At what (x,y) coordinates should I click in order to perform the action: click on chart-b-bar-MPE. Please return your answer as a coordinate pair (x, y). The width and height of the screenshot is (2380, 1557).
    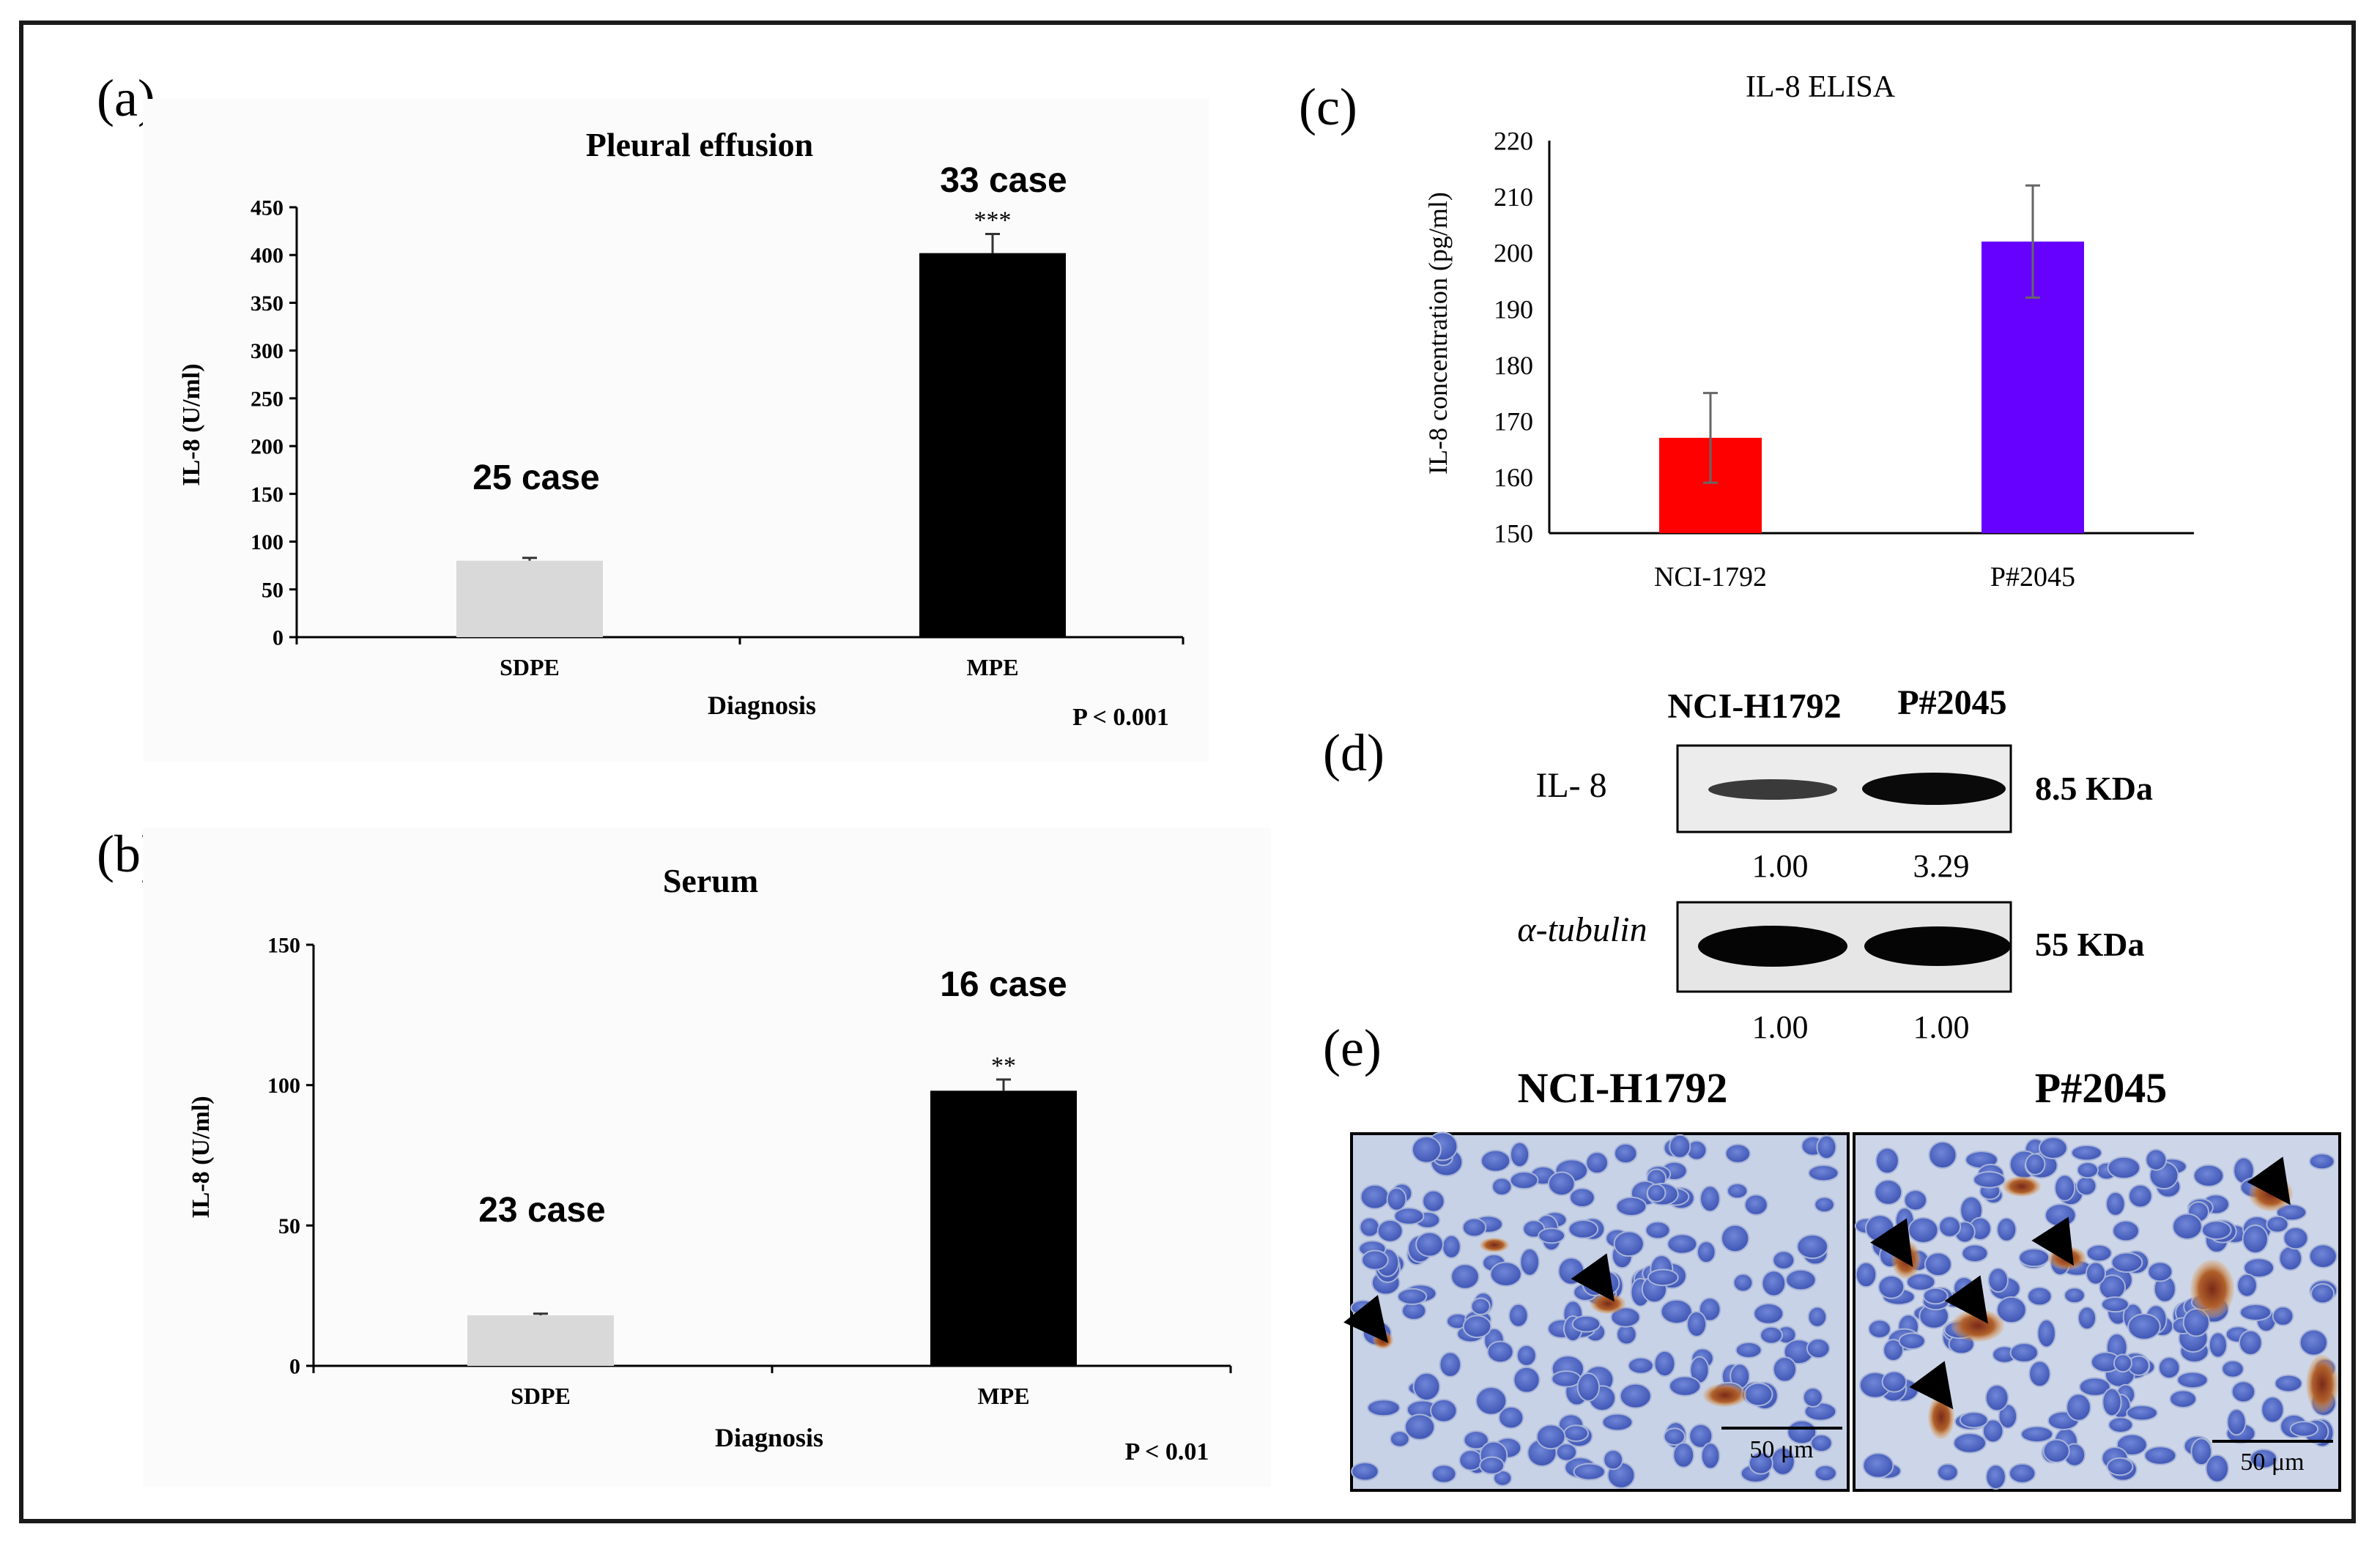
    Looking at the image, I should click on (1003, 1228).